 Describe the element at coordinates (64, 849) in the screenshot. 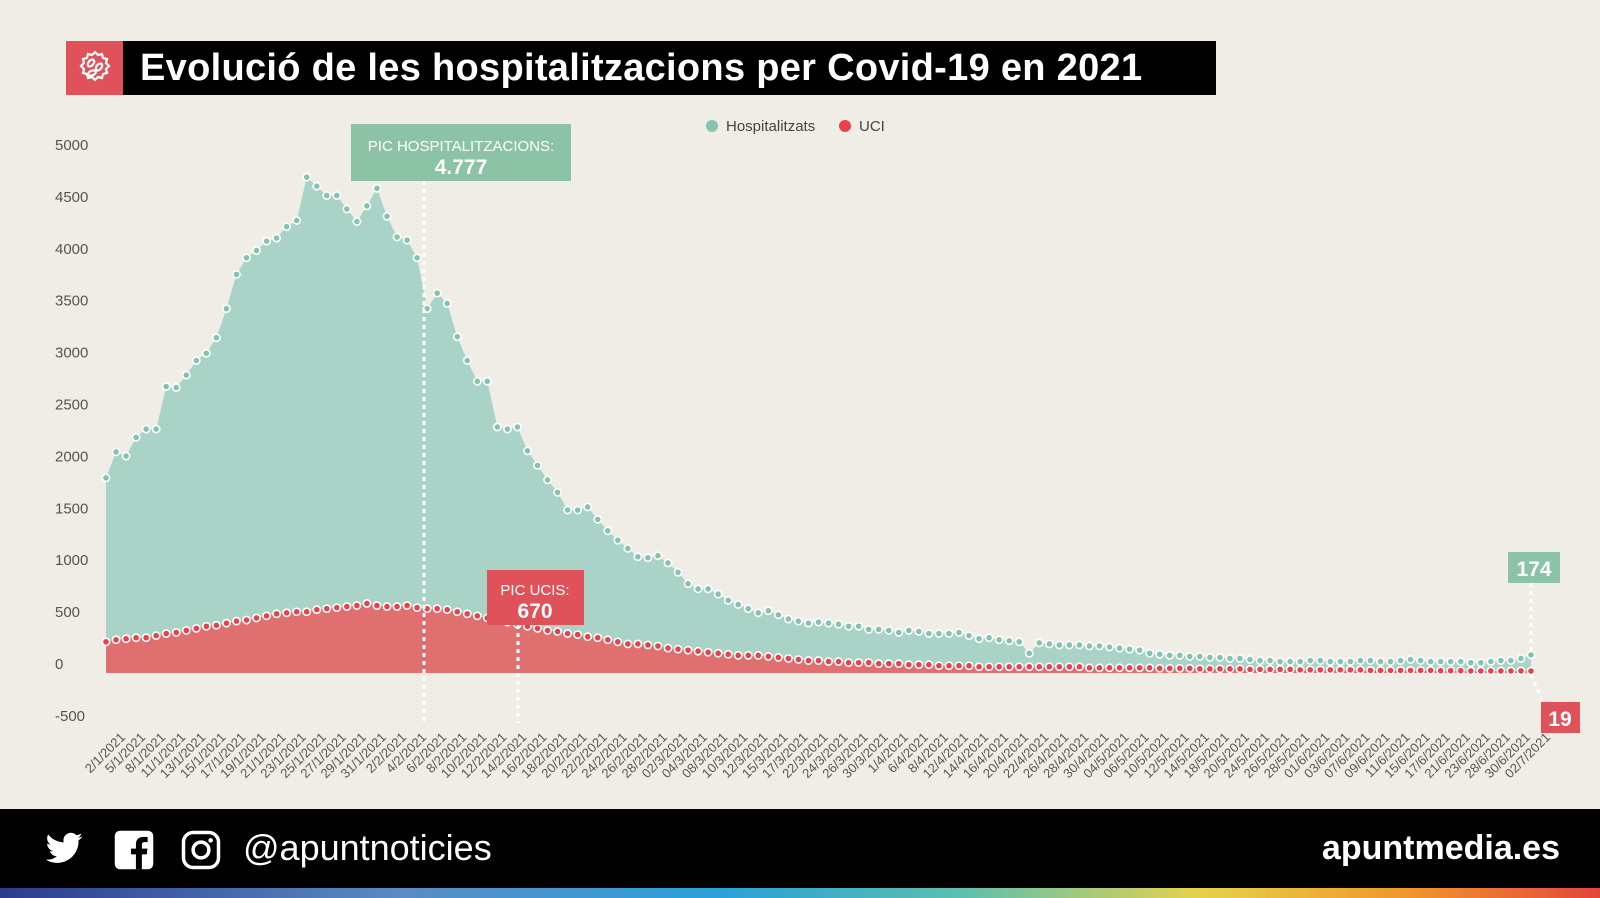

I see `twitter-icon` at that location.